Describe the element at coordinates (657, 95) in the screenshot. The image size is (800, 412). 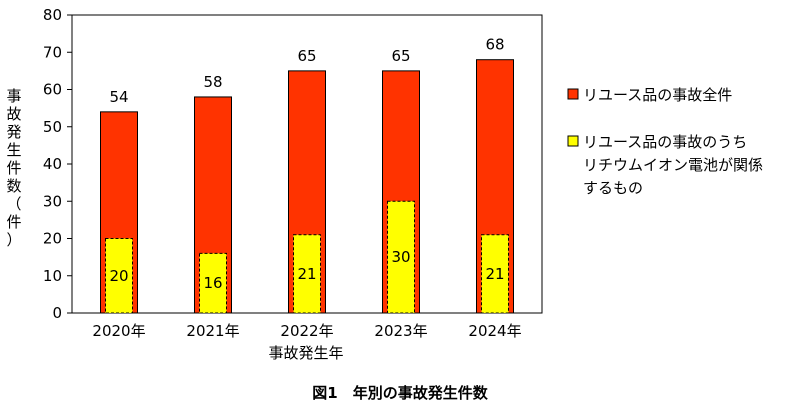
I see `legend-label-total: リユース品の事故全件` at that location.